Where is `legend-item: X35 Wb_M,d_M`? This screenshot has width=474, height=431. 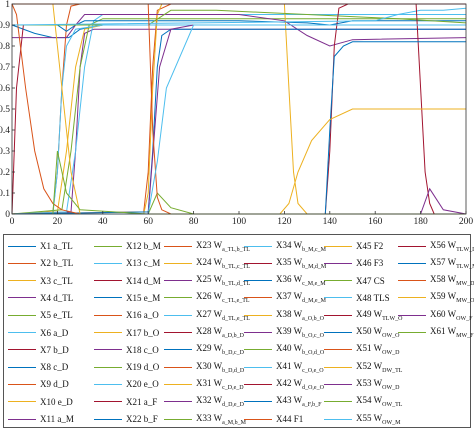
legend-item: X35 Wb_M,d_M is located at coordinates (285, 263).